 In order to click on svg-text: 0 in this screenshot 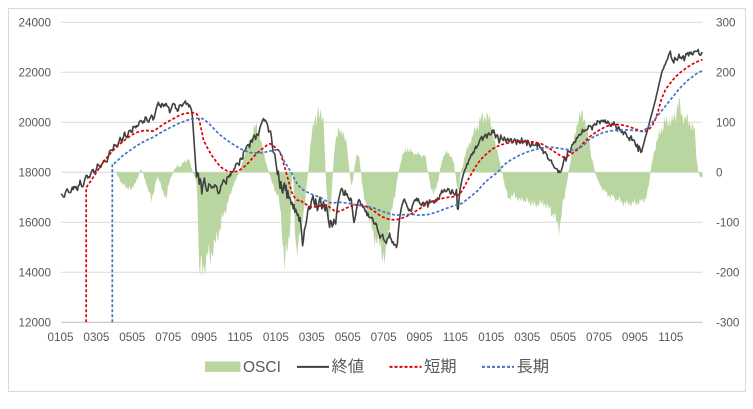, I will do `click(719, 173)`.